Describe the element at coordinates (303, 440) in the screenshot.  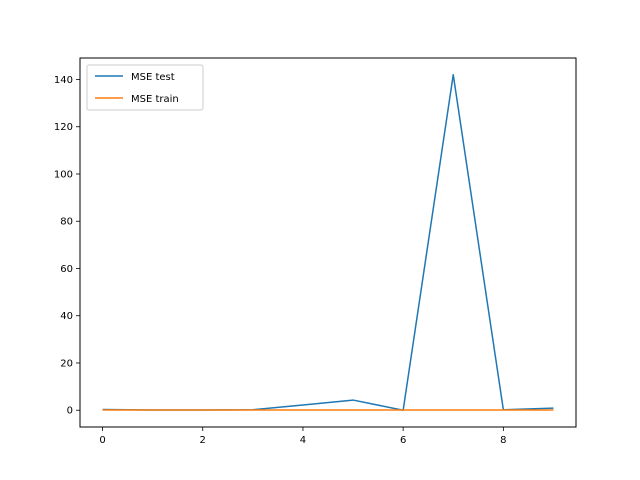
I see `x-tick-label: 4` at that location.